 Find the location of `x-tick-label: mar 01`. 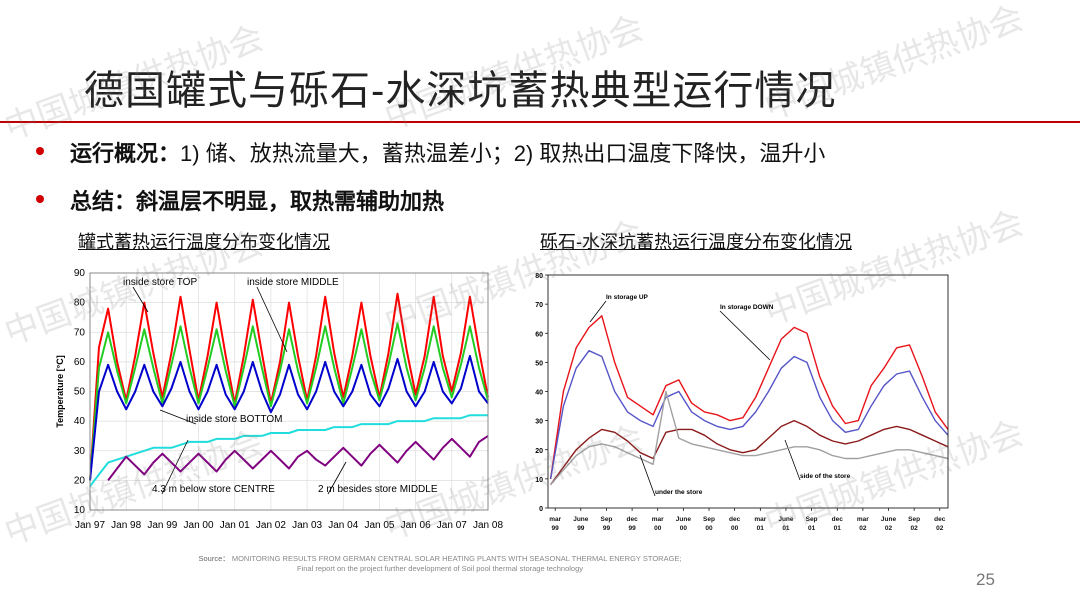

x-tick-label: mar 01 is located at coordinates (760, 524).